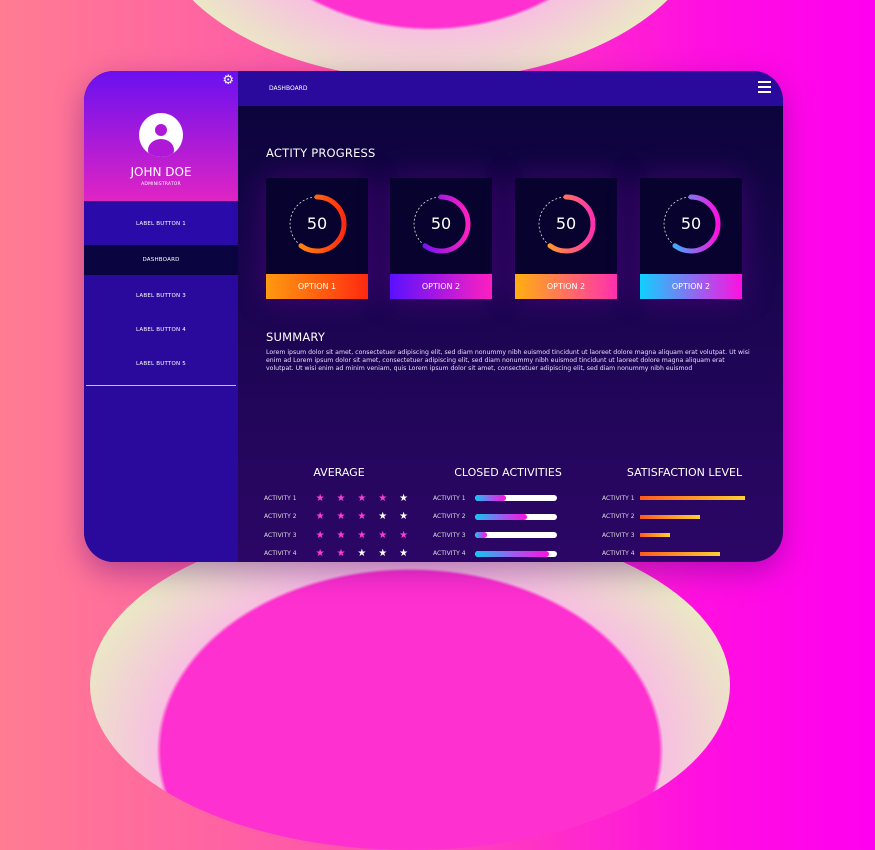 The width and height of the screenshot is (875, 850). I want to click on satisfaction-row: ACTIVITY 1, so click(684, 498).